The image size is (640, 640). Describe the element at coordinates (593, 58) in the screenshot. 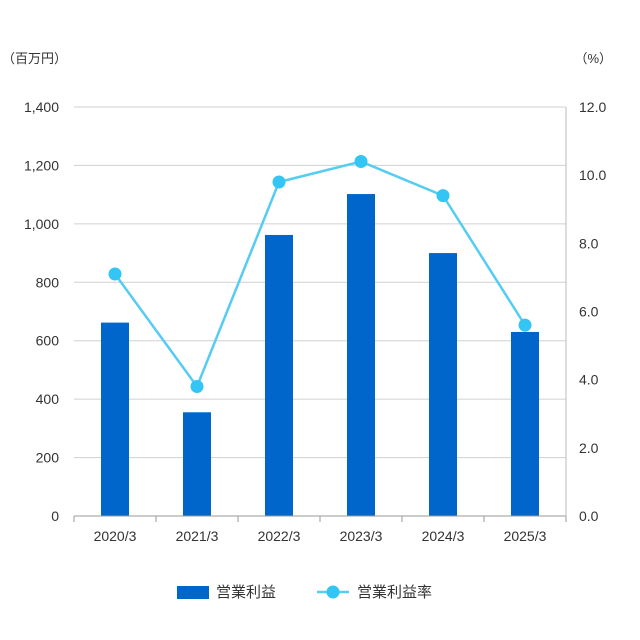

I see `right-axis-unit: （%）` at that location.